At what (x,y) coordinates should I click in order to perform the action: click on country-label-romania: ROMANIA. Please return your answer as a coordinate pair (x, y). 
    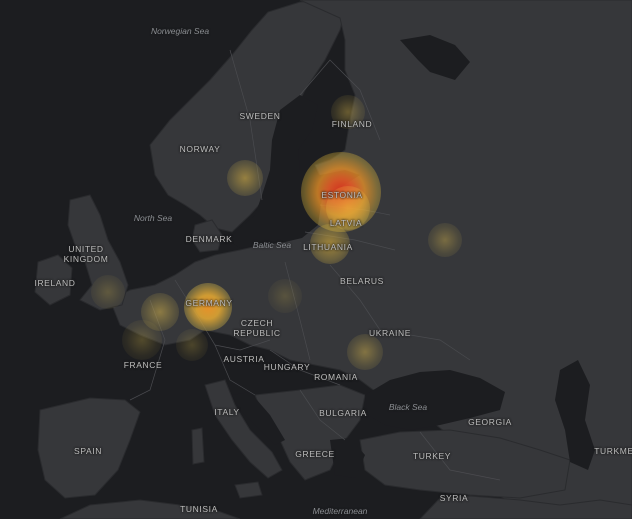
    Looking at the image, I should click on (336, 377).